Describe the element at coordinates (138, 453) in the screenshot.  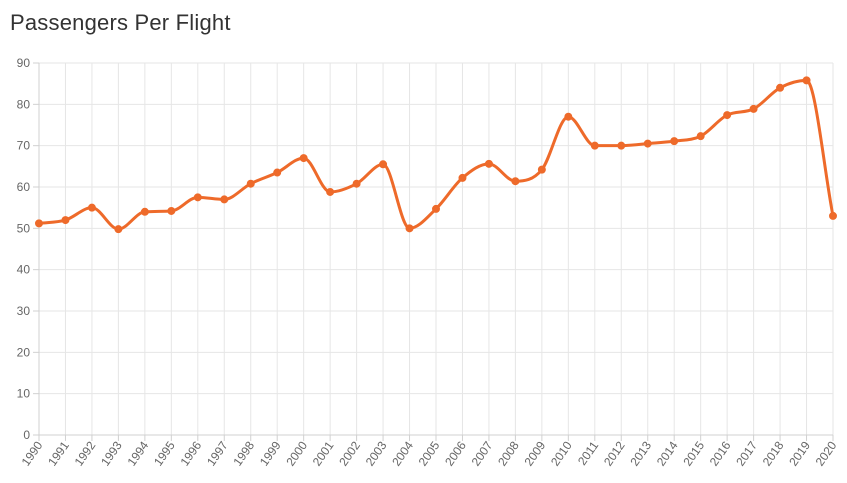
I see `x-tick-label: 1994` at that location.